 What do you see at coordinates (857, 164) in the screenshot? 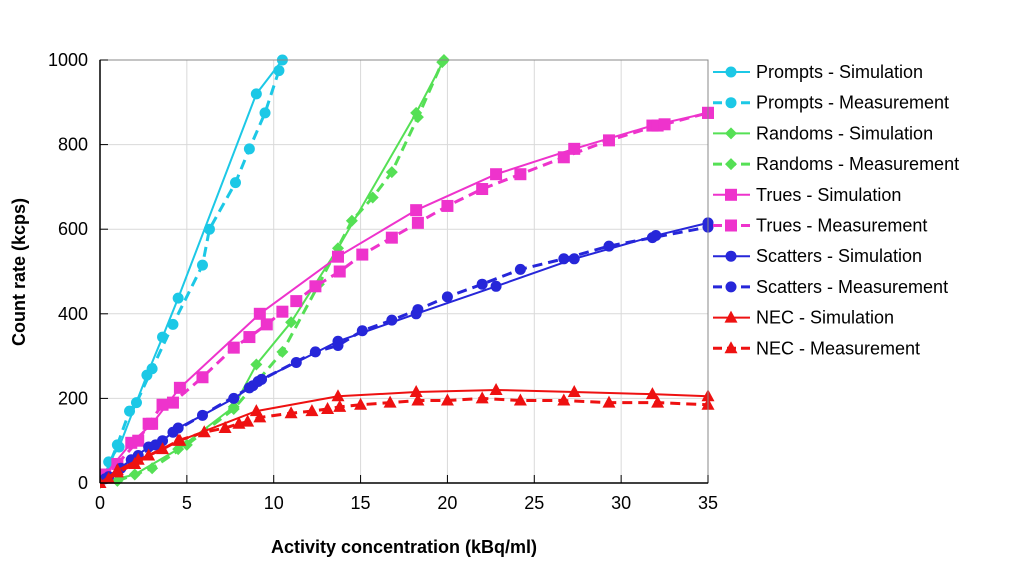
I see `legend-label: Randoms - Measurement` at bounding box center [857, 164].